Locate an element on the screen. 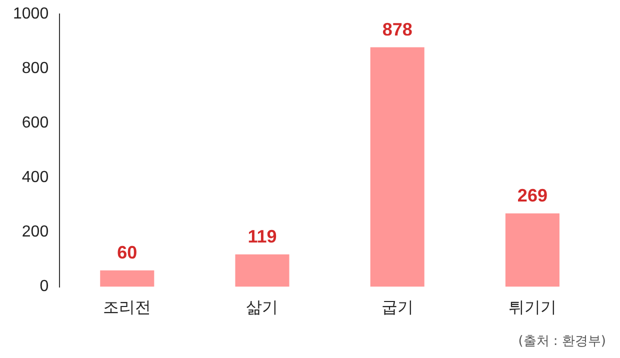 This screenshot has height=358, width=620. data-label: 269 is located at coordinates (532, 195).